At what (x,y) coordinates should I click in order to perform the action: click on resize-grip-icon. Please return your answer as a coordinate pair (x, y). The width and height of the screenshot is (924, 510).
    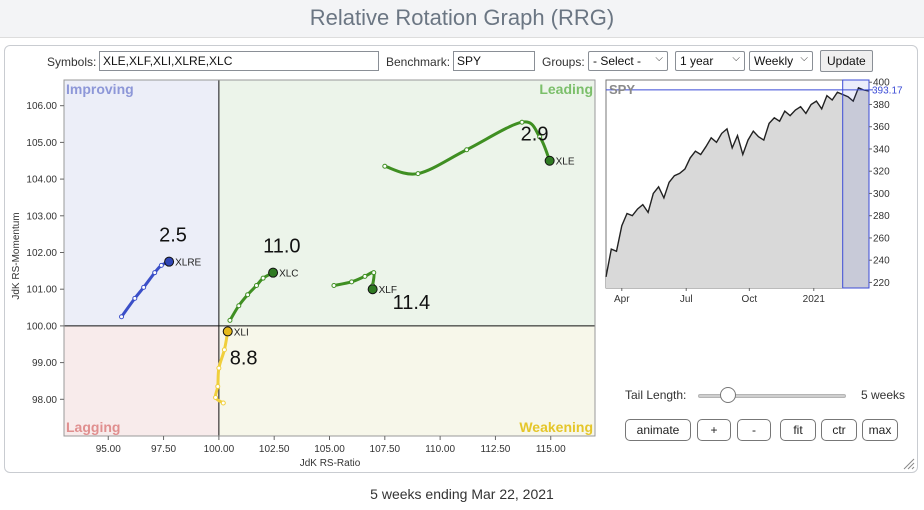
    Looking at the image, I should click on (908, 463).